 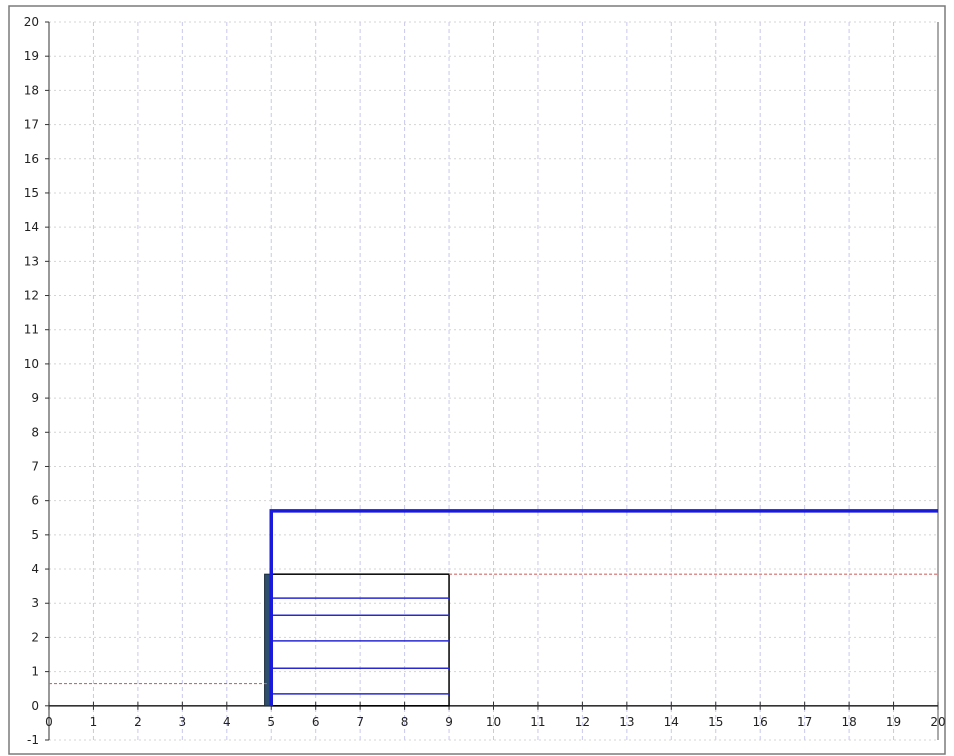 I want to click on y-tick-label: 4, so click(x=35, y=569).